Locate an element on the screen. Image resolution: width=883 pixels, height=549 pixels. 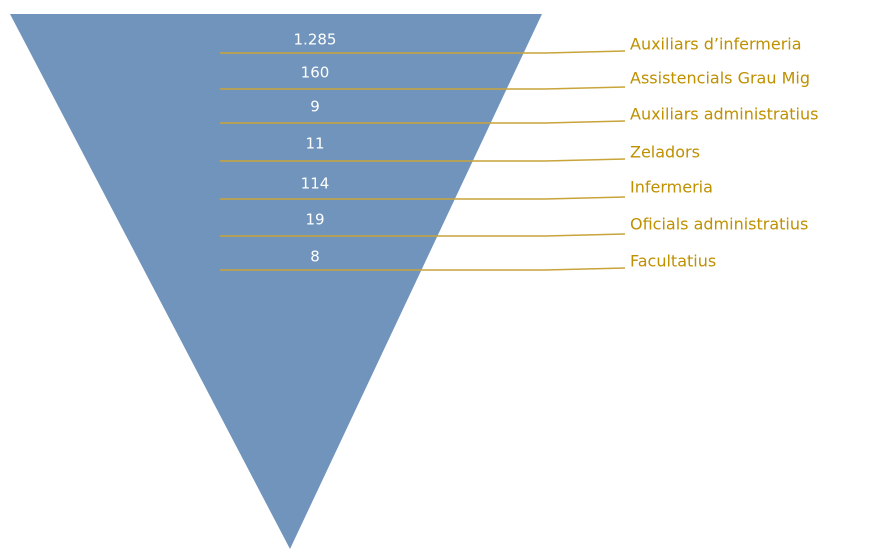
item-label: Facultatius is located at coordinates (673, 261).